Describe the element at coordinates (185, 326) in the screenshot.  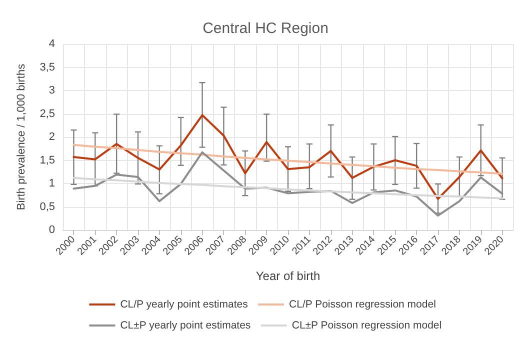
I see `legend-label: CL±P yearly point estimates` at that location.